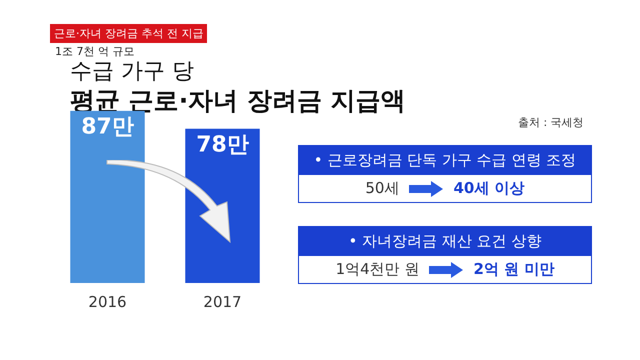 The height and width of the screenshot is (360, 640). What do you see at coordinates (445, 241) in the screenshot?
I see `text: • 자녀장려금 재산 요건 상향` at bounding box center [445, 241].